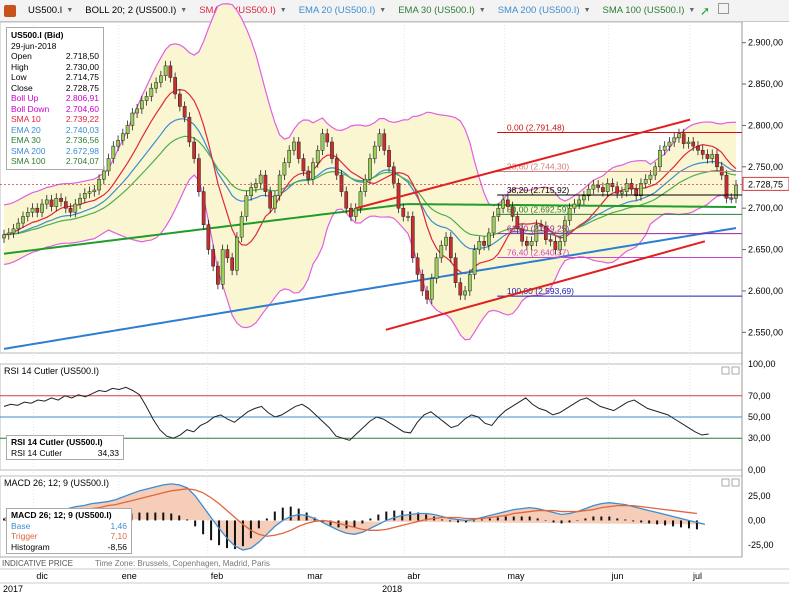 The height and width of the screenshot is (595, 789). Describe the element at coordinates (350, 512) in the screenshot. I see `macd-trigger-line` at that location.